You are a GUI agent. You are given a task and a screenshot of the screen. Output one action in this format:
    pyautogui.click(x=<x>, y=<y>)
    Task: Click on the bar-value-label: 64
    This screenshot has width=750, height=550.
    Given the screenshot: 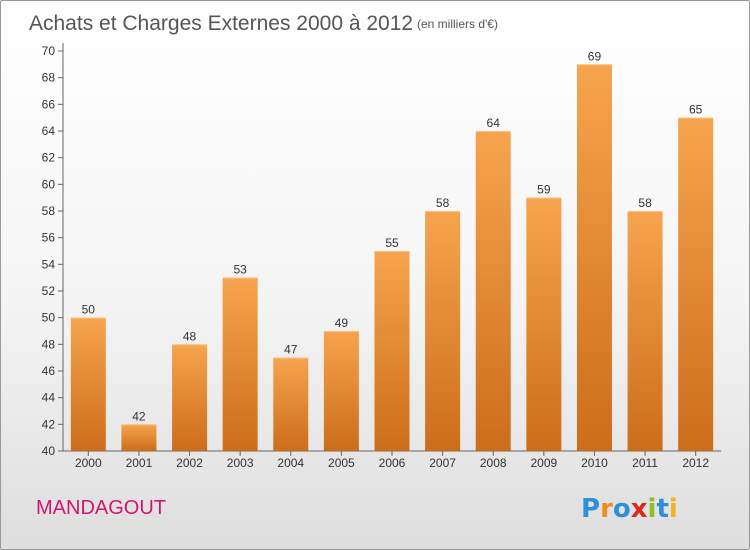 What is the action you would take?
    pyautogui.click(x=494, y=123)
    